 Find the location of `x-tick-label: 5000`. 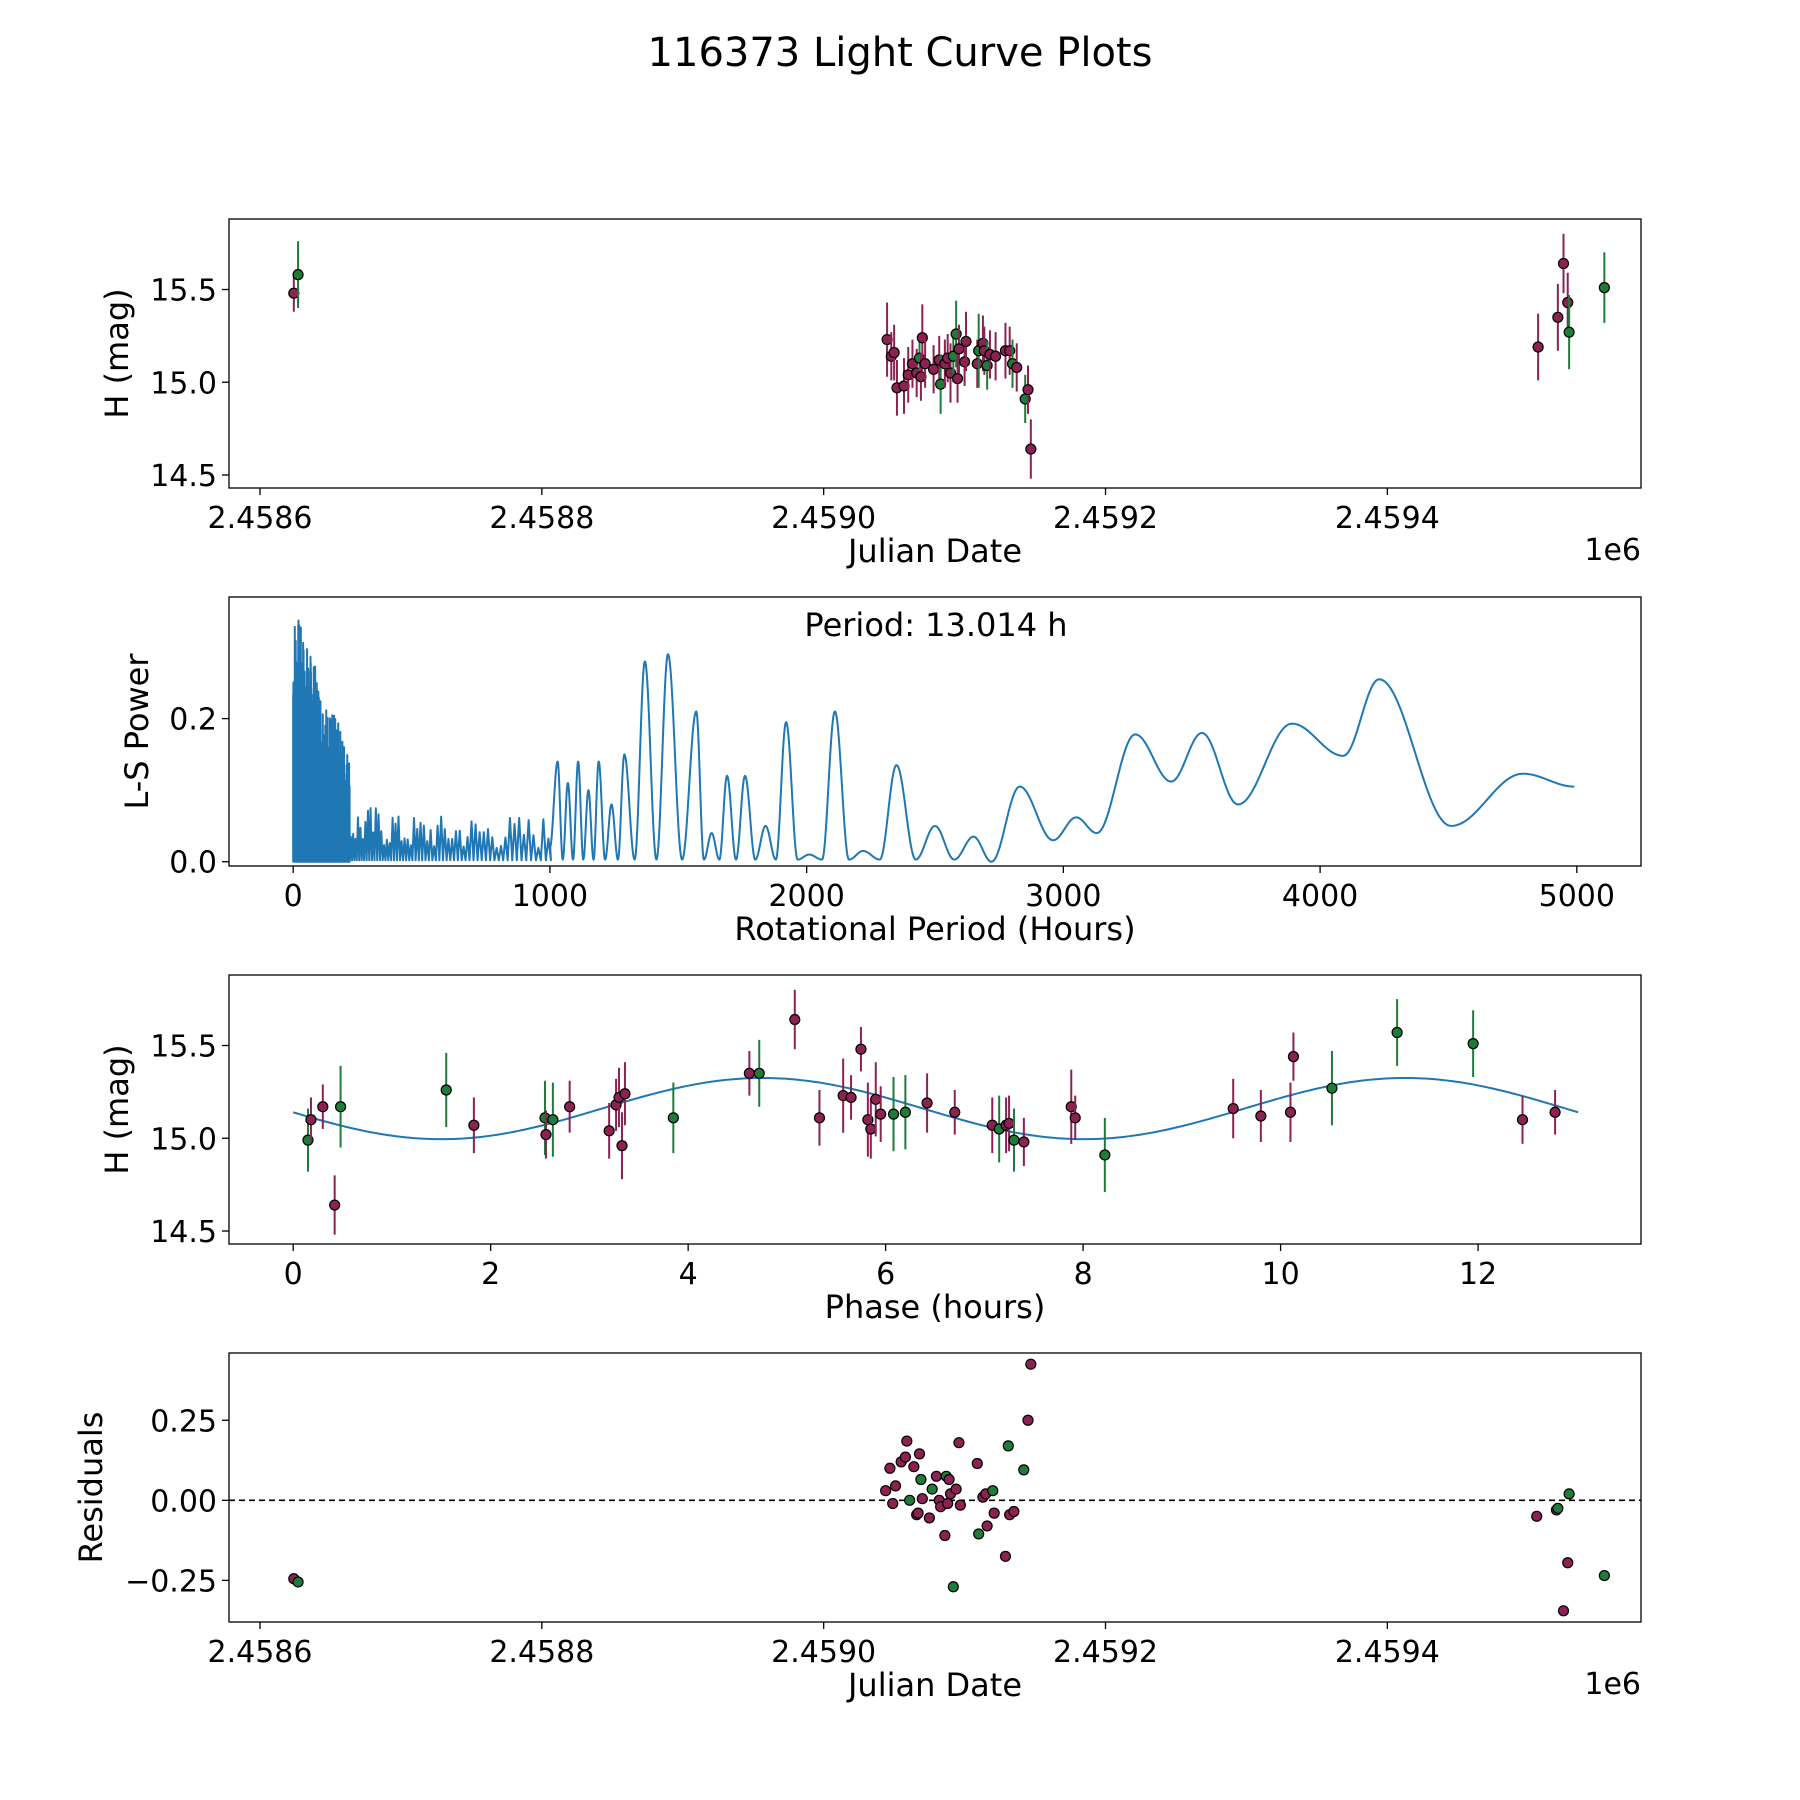

x-tick-label: 5000 is located at coordinates (1577, 896).